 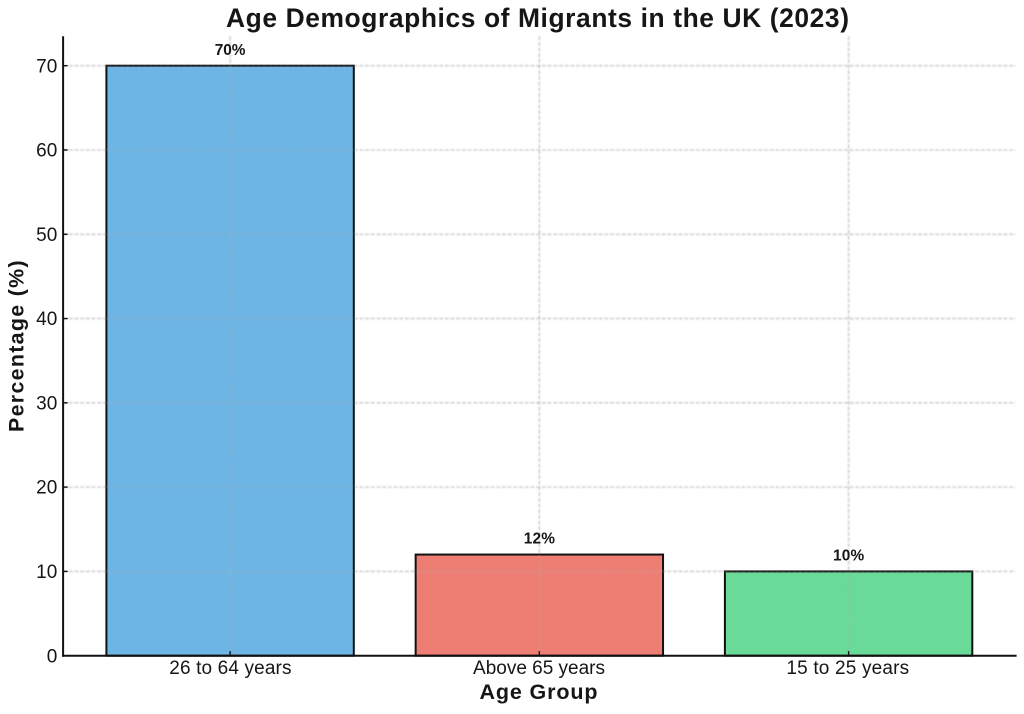 What do you see at coordinates (46, 66) in the screenshot?
I see `svg-text: 70` at bounding box center [46, 66].